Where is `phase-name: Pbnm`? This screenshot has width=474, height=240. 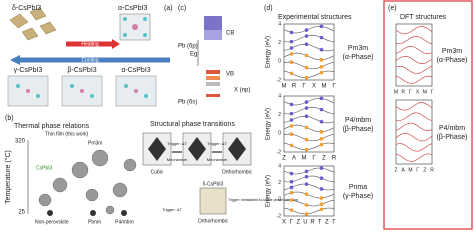 phase-name: Pbnm is located at coordinates (94, 222).